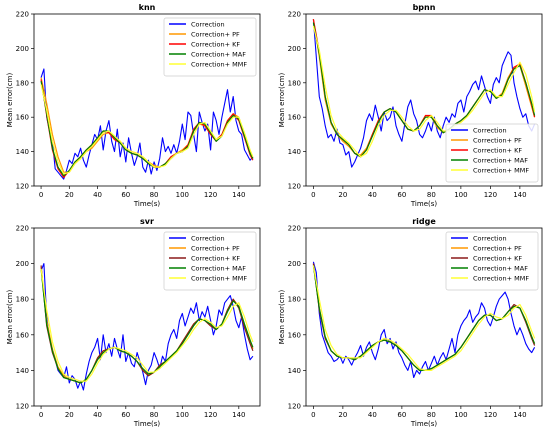 This screenshot has height=432, width=550. Describe the element at coordinates (424, 7) in the screenshot. I see `chart-title: bpnn` at that location.